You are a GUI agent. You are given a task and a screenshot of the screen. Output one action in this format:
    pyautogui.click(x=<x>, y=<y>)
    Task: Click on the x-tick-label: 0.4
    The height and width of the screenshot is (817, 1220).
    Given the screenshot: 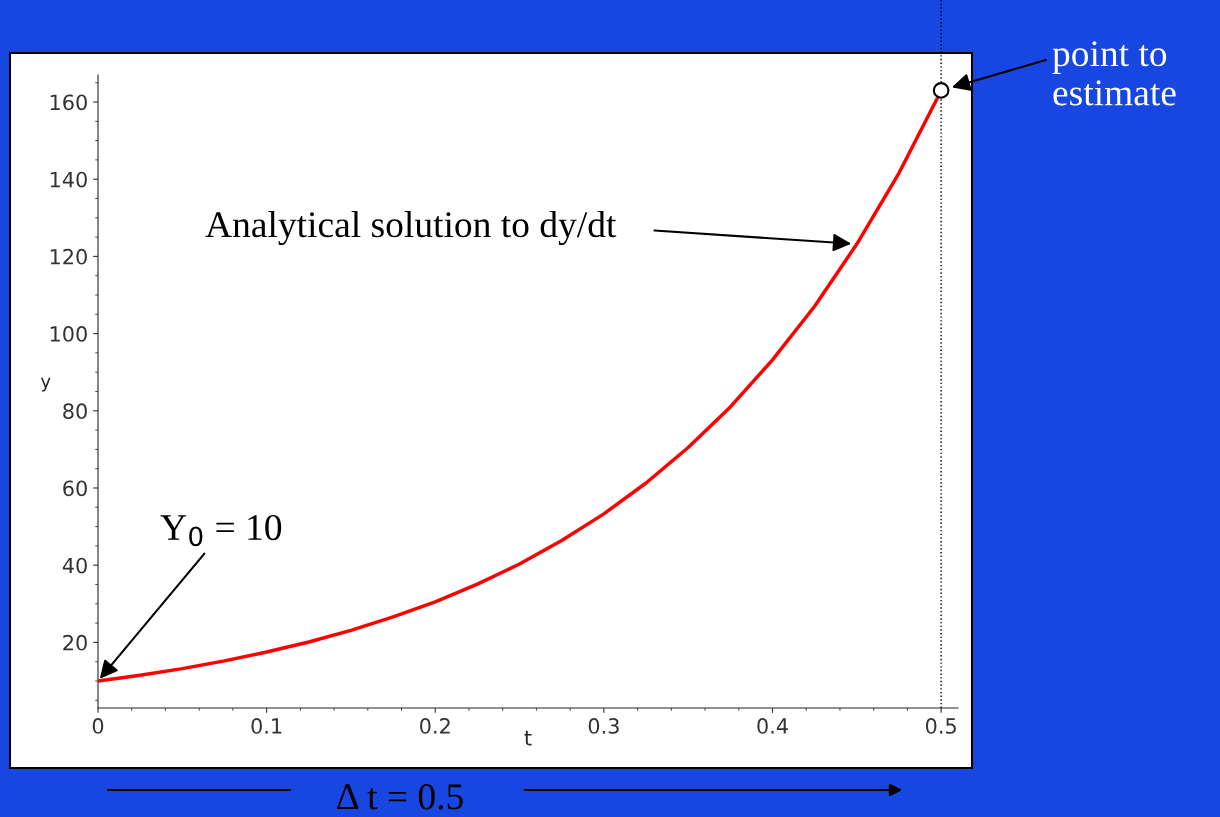 What is the action you would take?
    pyautogui.click(x=772, y=726)
    